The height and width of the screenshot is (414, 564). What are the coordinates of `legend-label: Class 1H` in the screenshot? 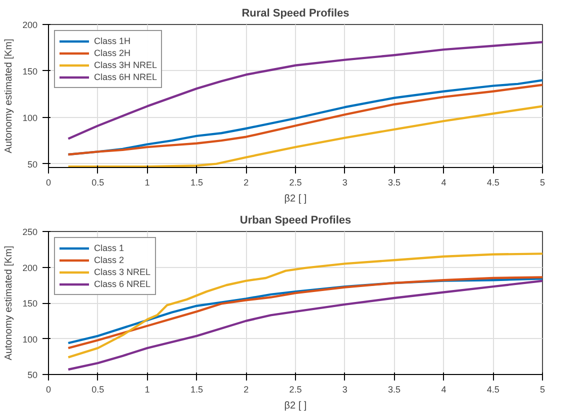 It's located at (112, 41).